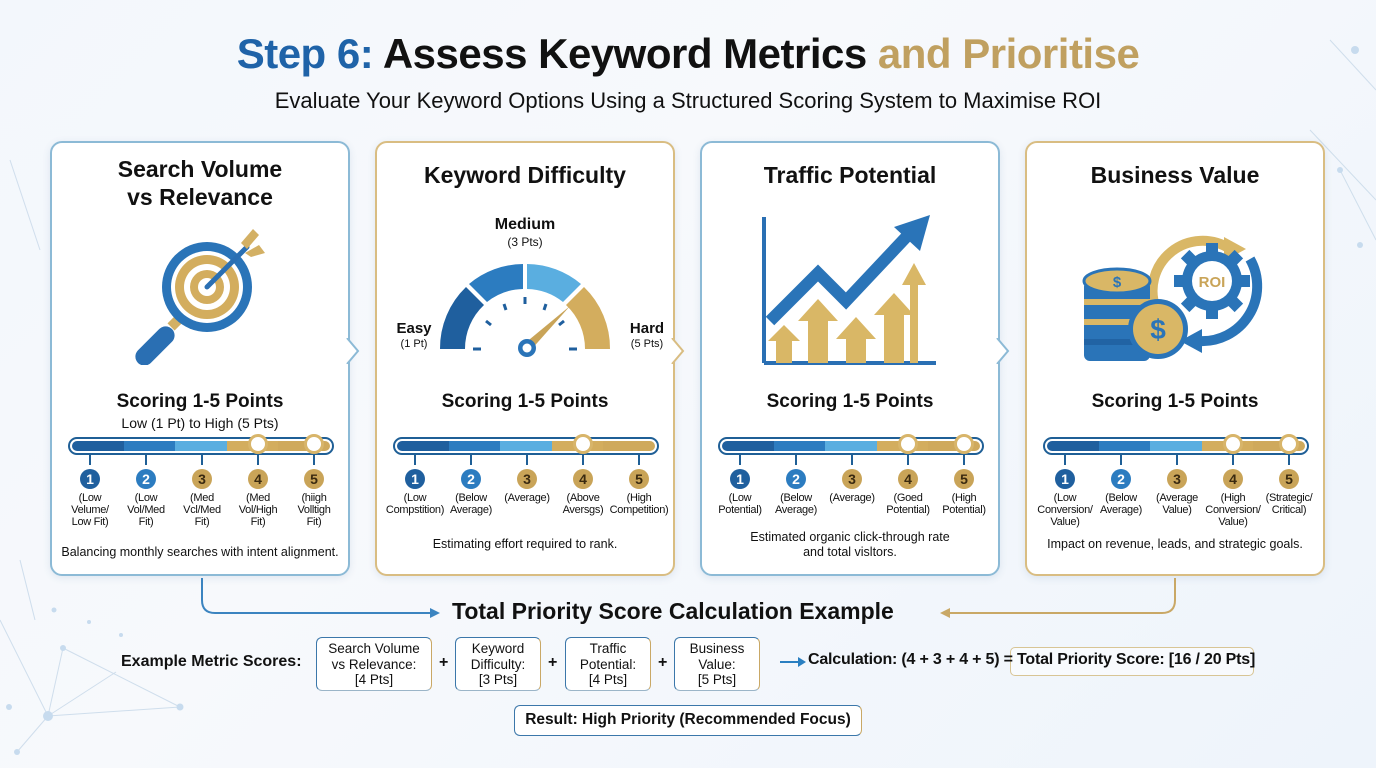 This screenshot has width=1376, height=768. Describe the element at coordinates (639, 485) in the screenshot. I see `score-level-5: 5 (High Competition)` at that location.